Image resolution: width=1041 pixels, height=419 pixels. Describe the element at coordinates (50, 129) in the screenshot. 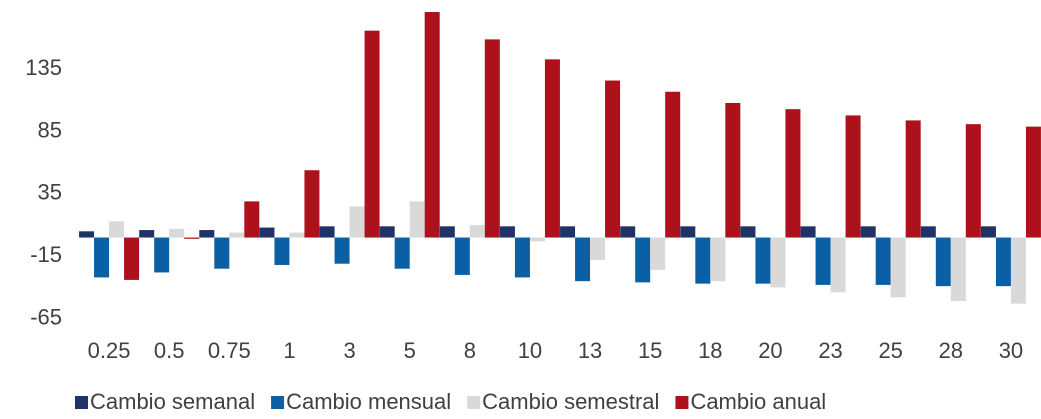

I see `y-tick-label: 85` at that location.